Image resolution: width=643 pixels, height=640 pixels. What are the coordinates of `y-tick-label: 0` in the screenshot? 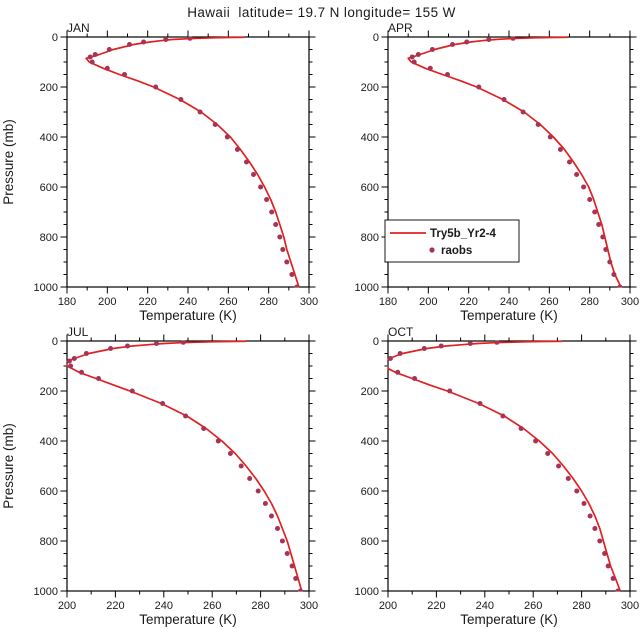 It's located at (376, 342).